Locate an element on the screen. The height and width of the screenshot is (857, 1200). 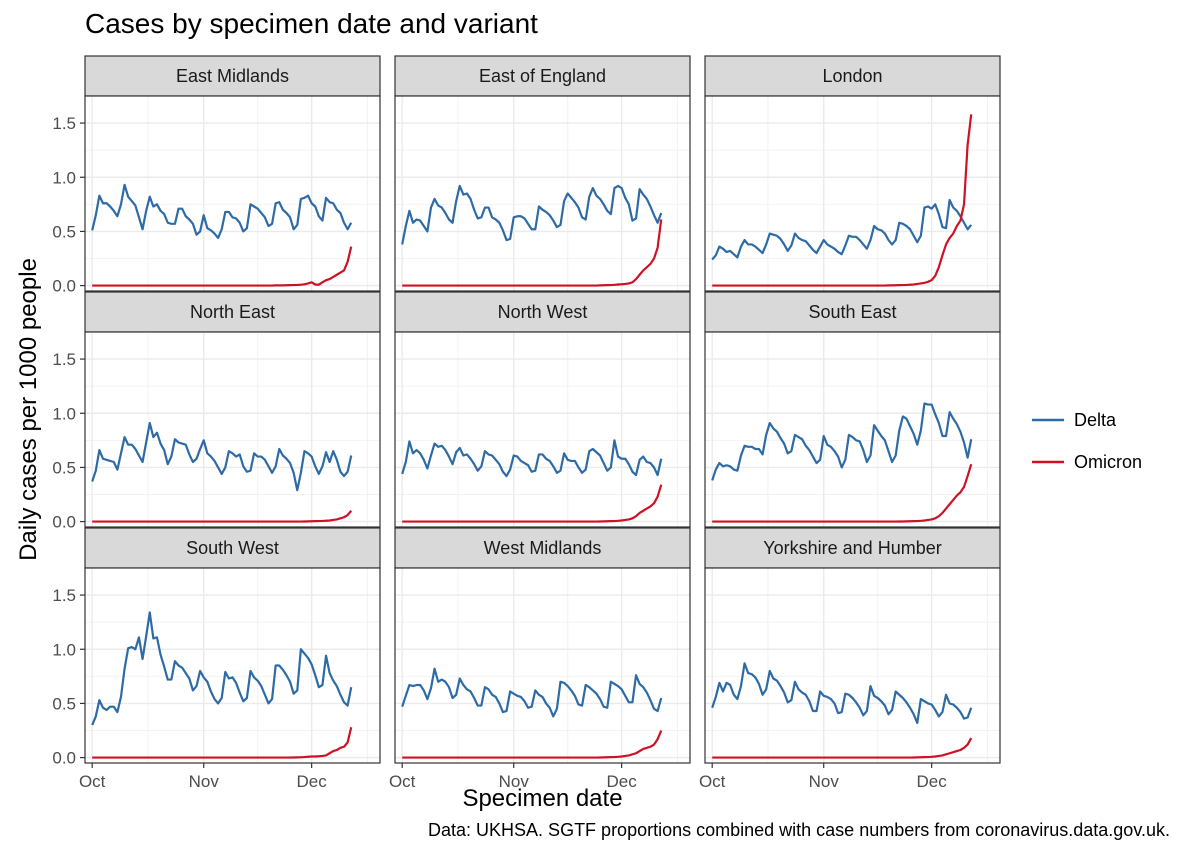
x-axis-title: Specimen date is located at coordinates (542, 798).